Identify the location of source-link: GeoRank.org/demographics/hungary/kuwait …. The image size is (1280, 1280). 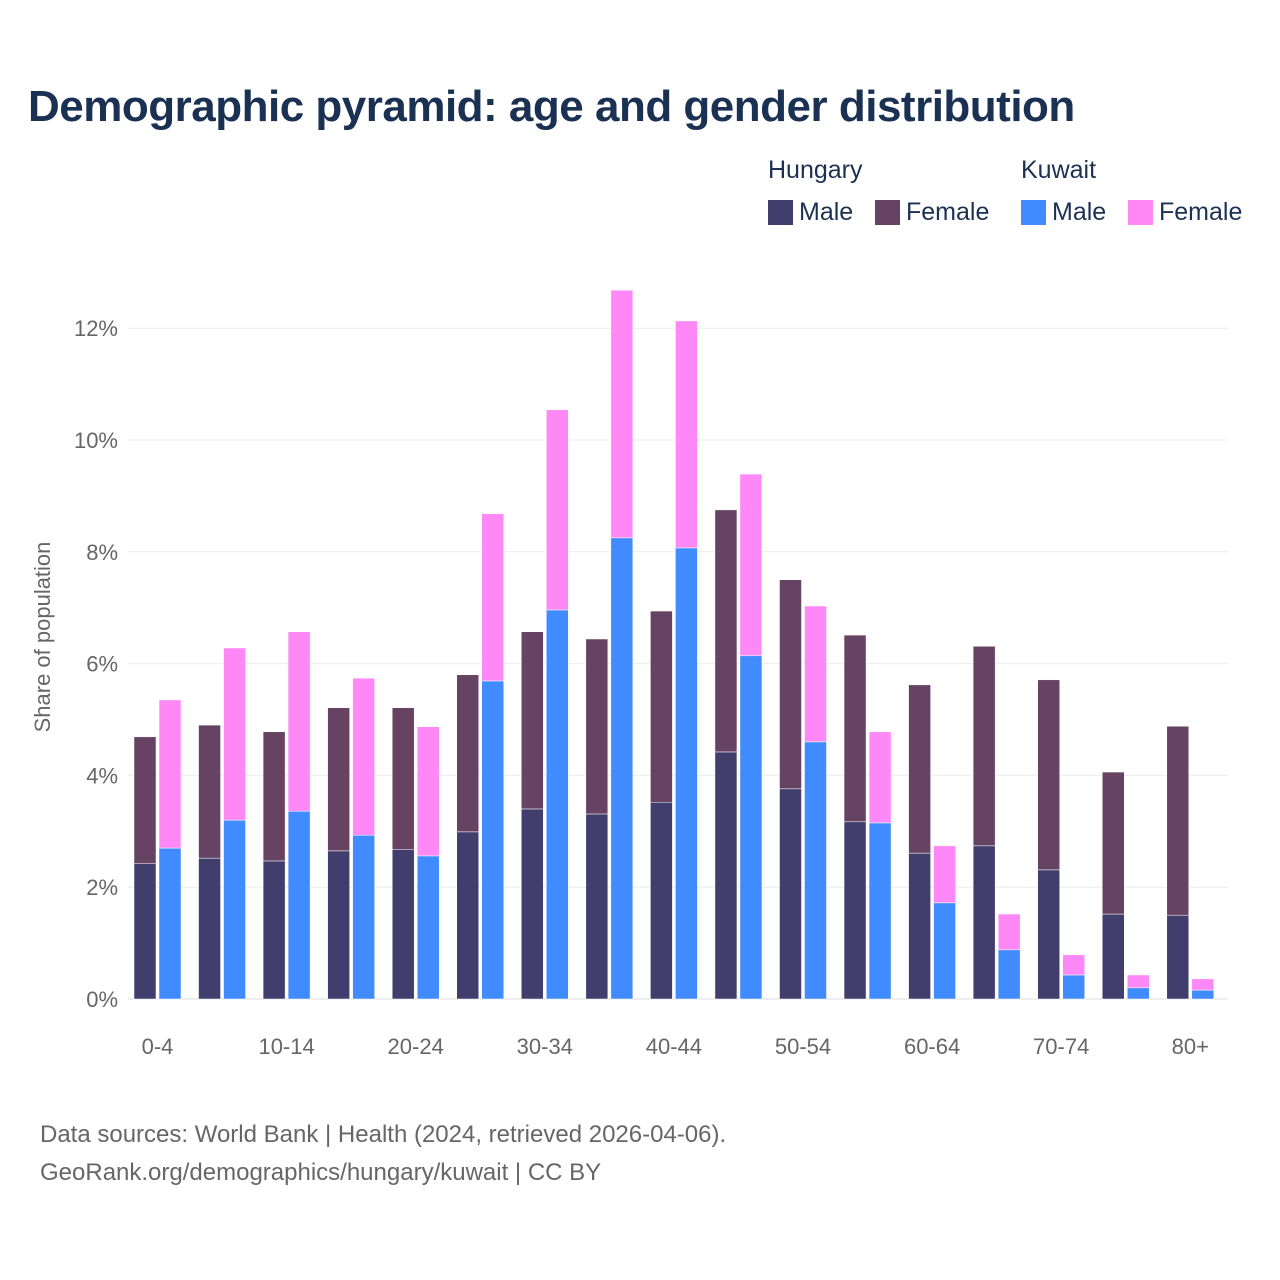
(321, 1172).